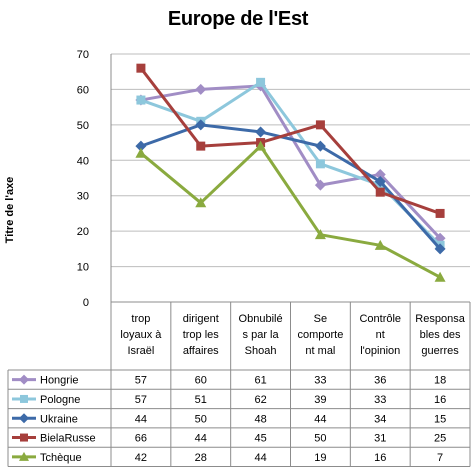  I want to click on table-cell-value: 48, so click(260, 419).